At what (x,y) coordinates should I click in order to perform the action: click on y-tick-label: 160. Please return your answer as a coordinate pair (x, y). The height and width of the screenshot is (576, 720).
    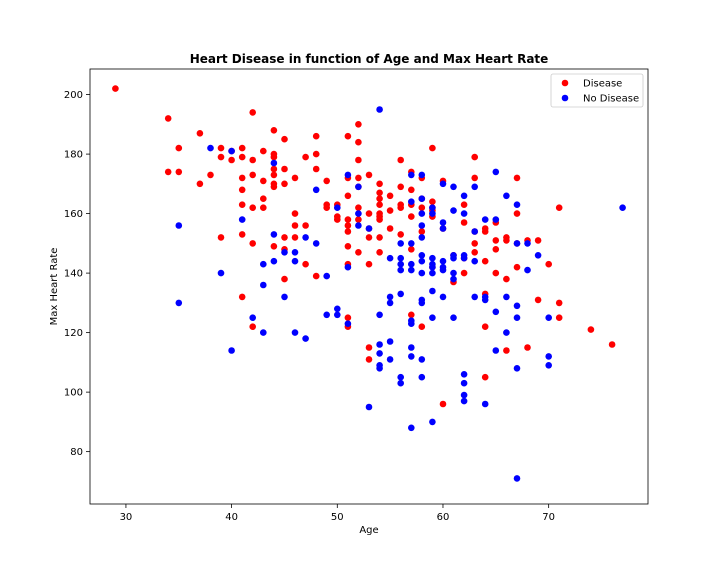
    Looking at the image, I should click on (73, 214).